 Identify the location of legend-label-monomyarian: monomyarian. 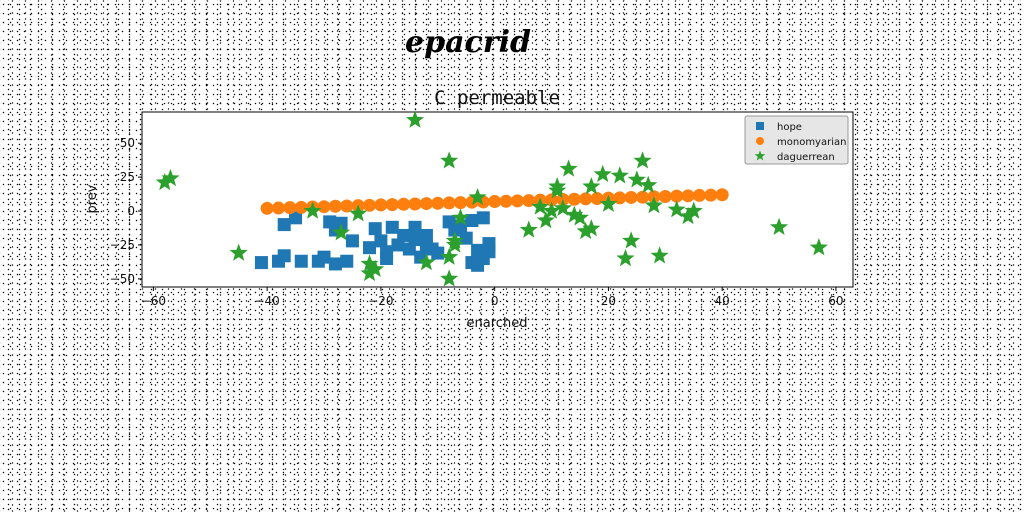
(811, 142).